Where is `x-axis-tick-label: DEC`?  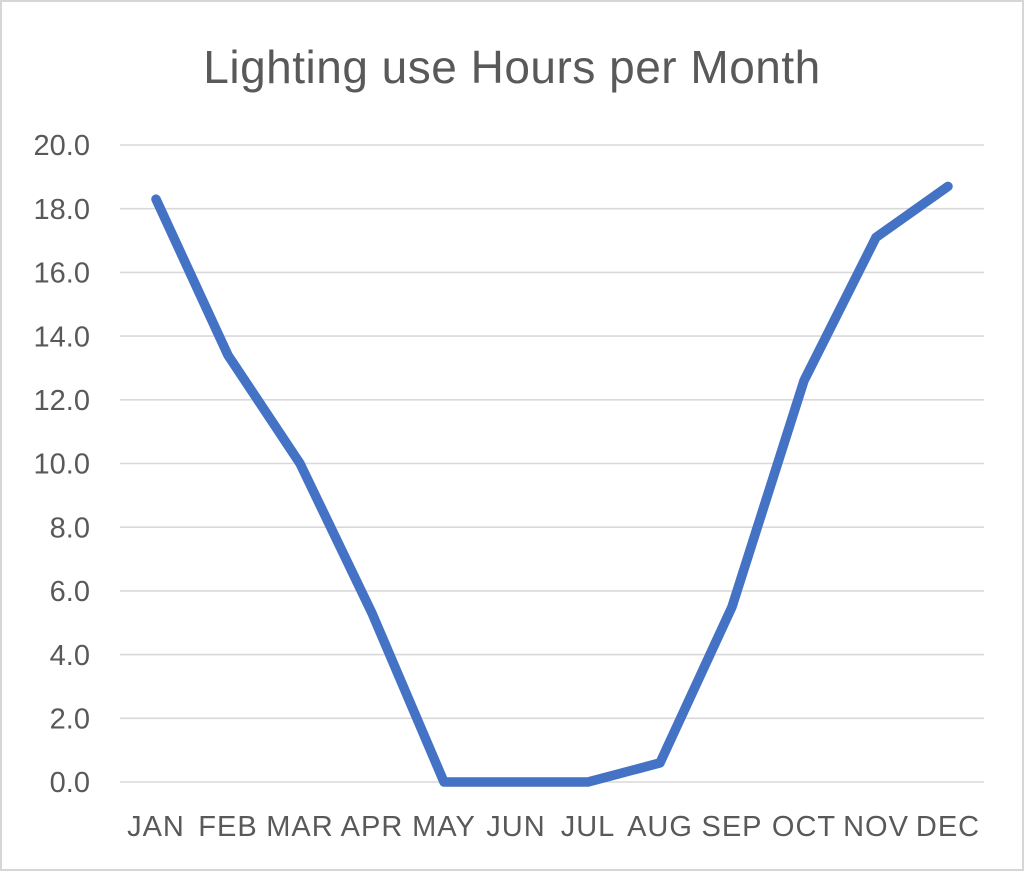
x-axis-tick-label: DEC is located at coordinates (948, 827).